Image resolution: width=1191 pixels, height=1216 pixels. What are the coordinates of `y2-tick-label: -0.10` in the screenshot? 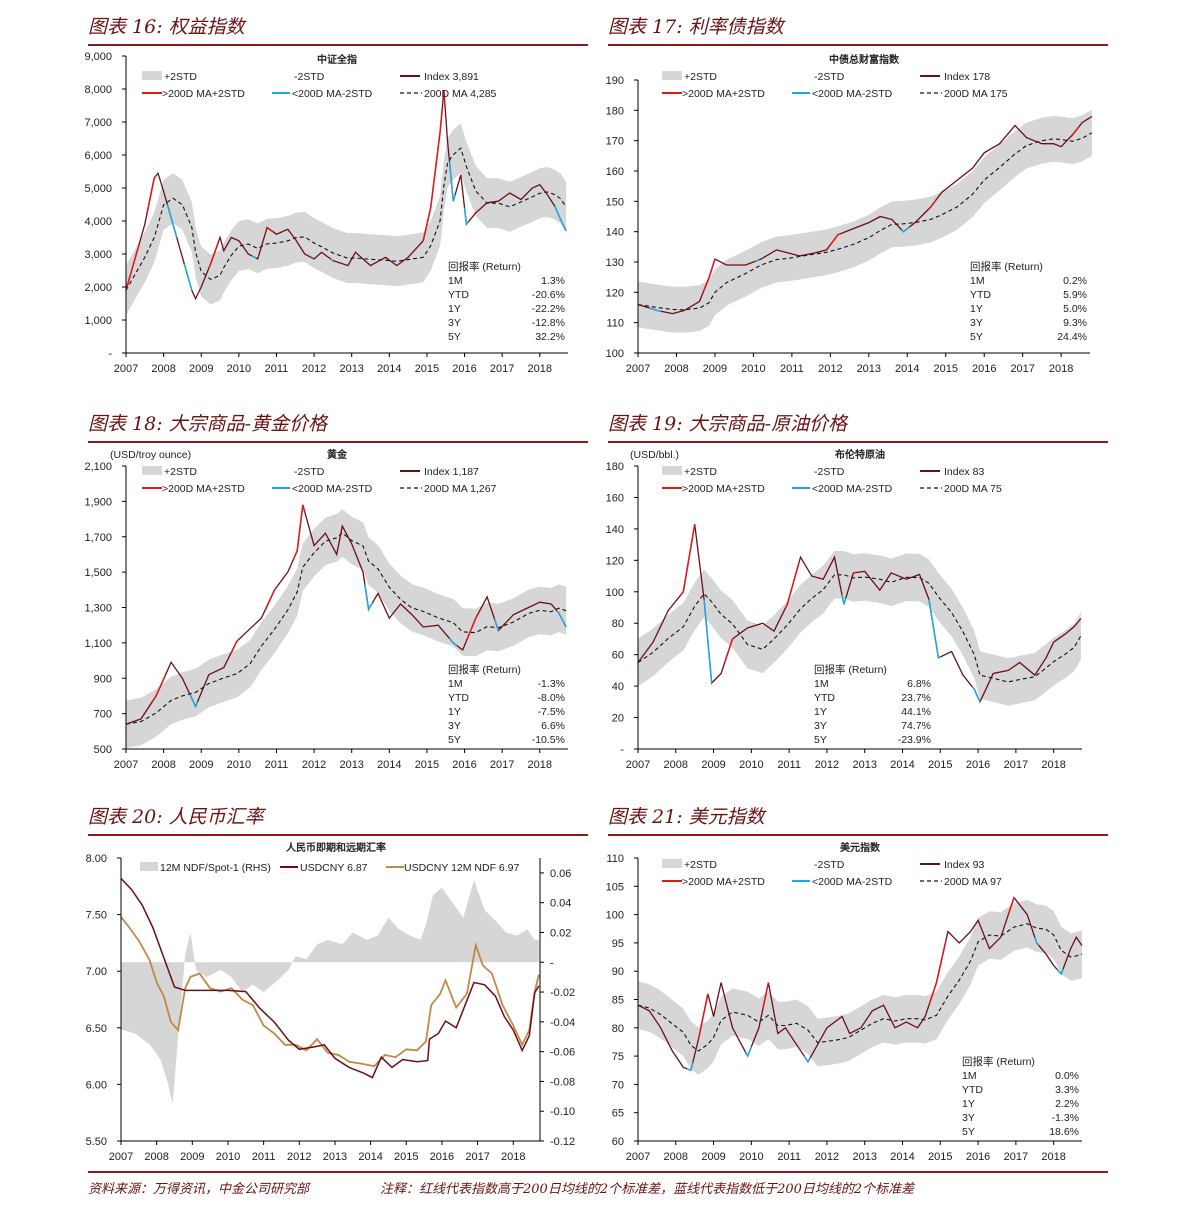 It's located at (562, 1112).